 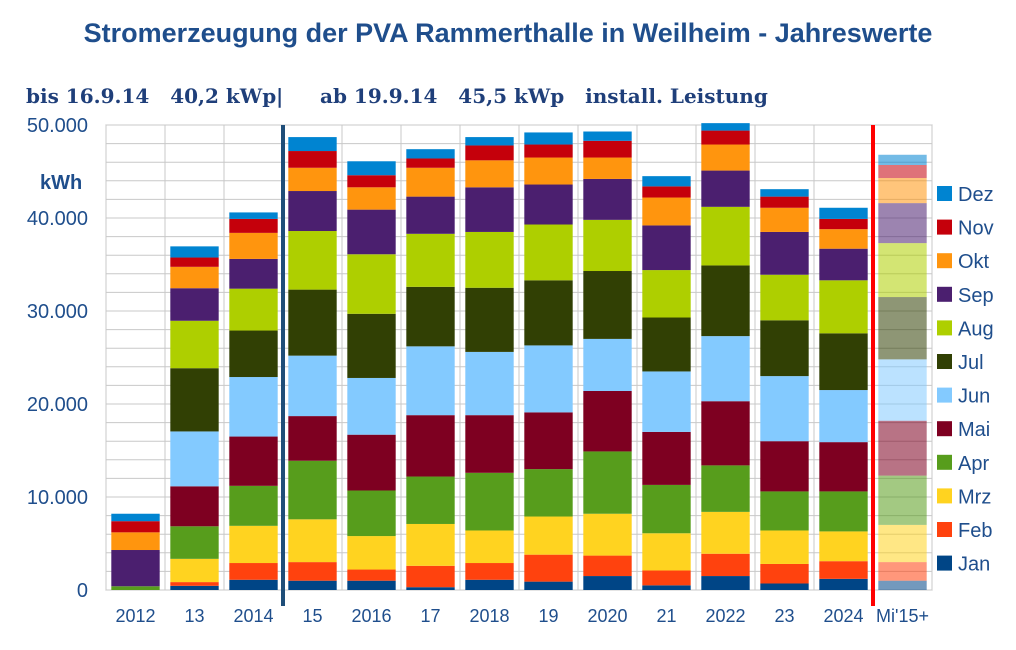 I want to click on legend-label: Jan, so click(x=974, y=565).